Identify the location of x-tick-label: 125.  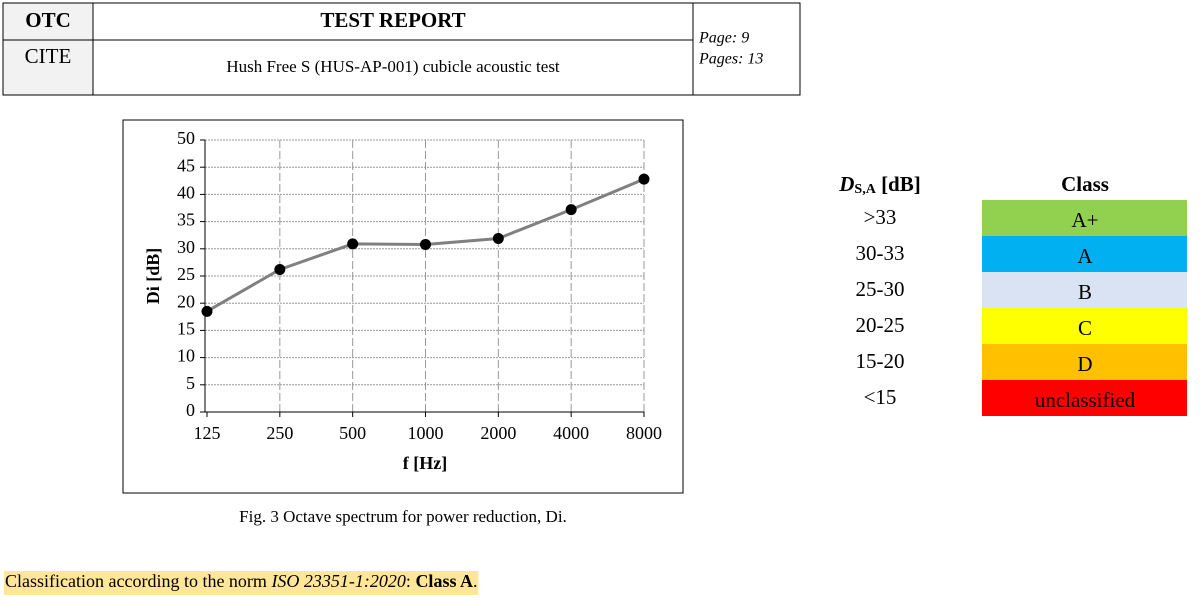
(207, 433).